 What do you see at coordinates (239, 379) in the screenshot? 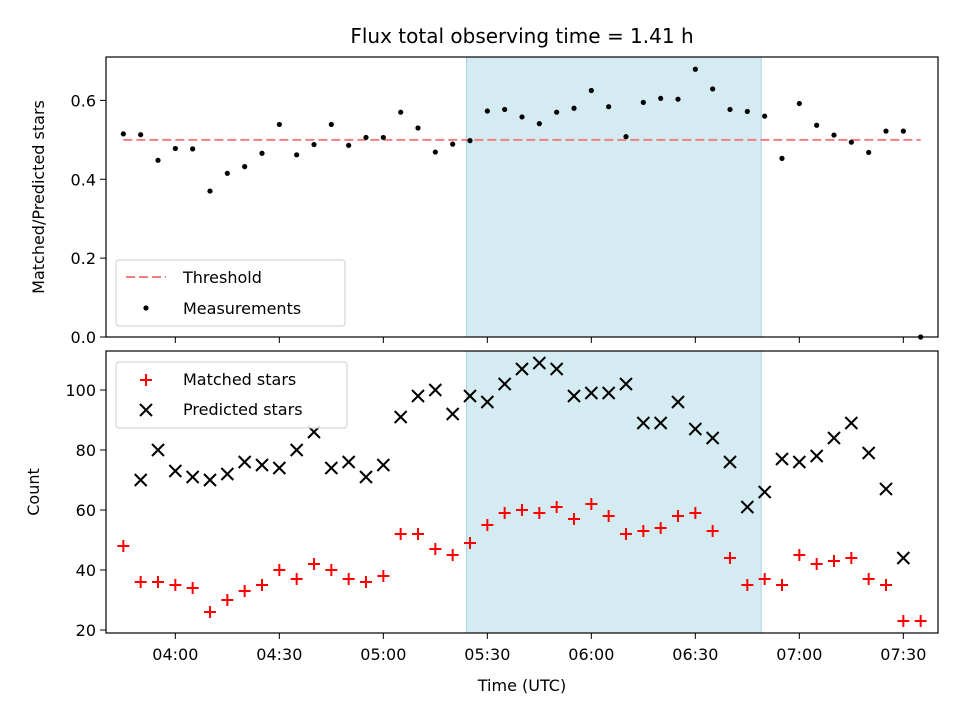
I see `legend-matched-label: Matched stars` at bounding box center [239, 379].